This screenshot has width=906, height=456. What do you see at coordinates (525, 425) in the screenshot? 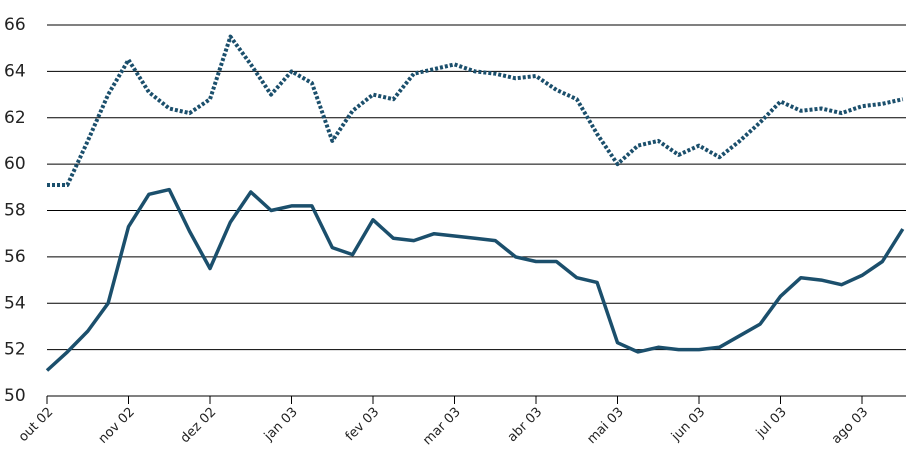
I see `x-tick-label: abr 03` at bounding box center [525, 425].